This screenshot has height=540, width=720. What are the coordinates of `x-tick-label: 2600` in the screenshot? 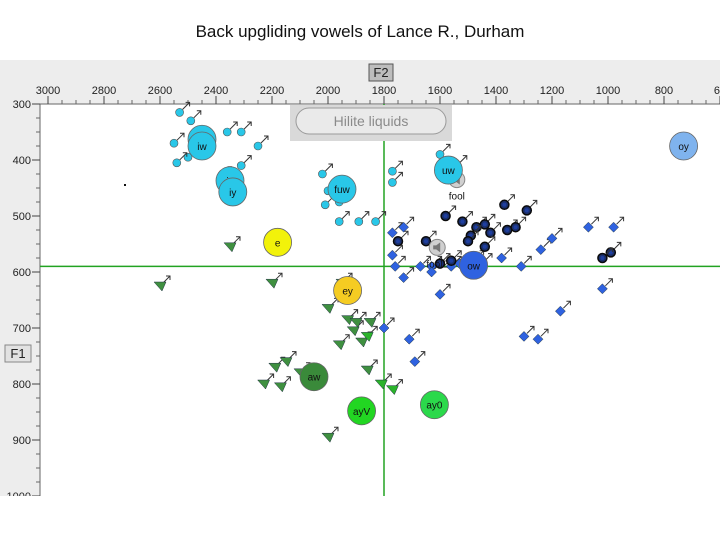 It's located at (160, 91).